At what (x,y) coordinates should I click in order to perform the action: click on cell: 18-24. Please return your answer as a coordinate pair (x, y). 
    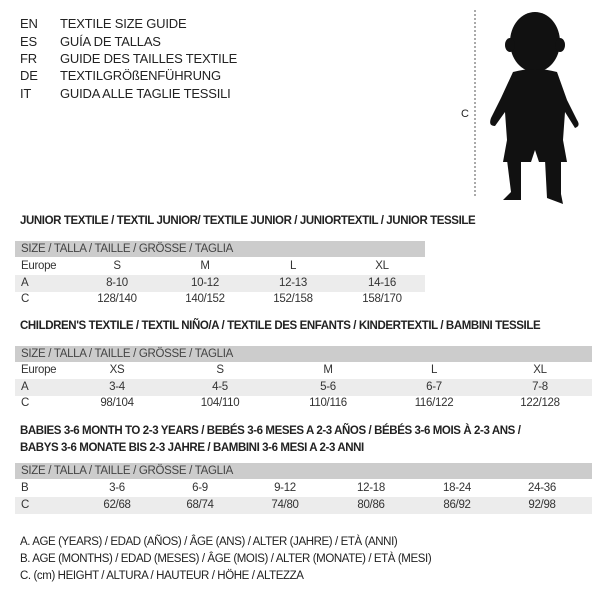
    Looking at the image, I should click on (457, 488).